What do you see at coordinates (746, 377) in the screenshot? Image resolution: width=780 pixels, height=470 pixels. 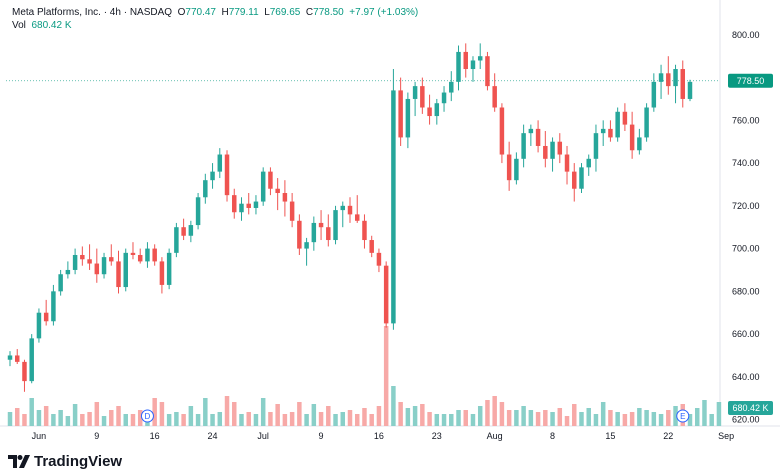 I see `y-tick-label: 640.00` at bounding box center [746, 377].